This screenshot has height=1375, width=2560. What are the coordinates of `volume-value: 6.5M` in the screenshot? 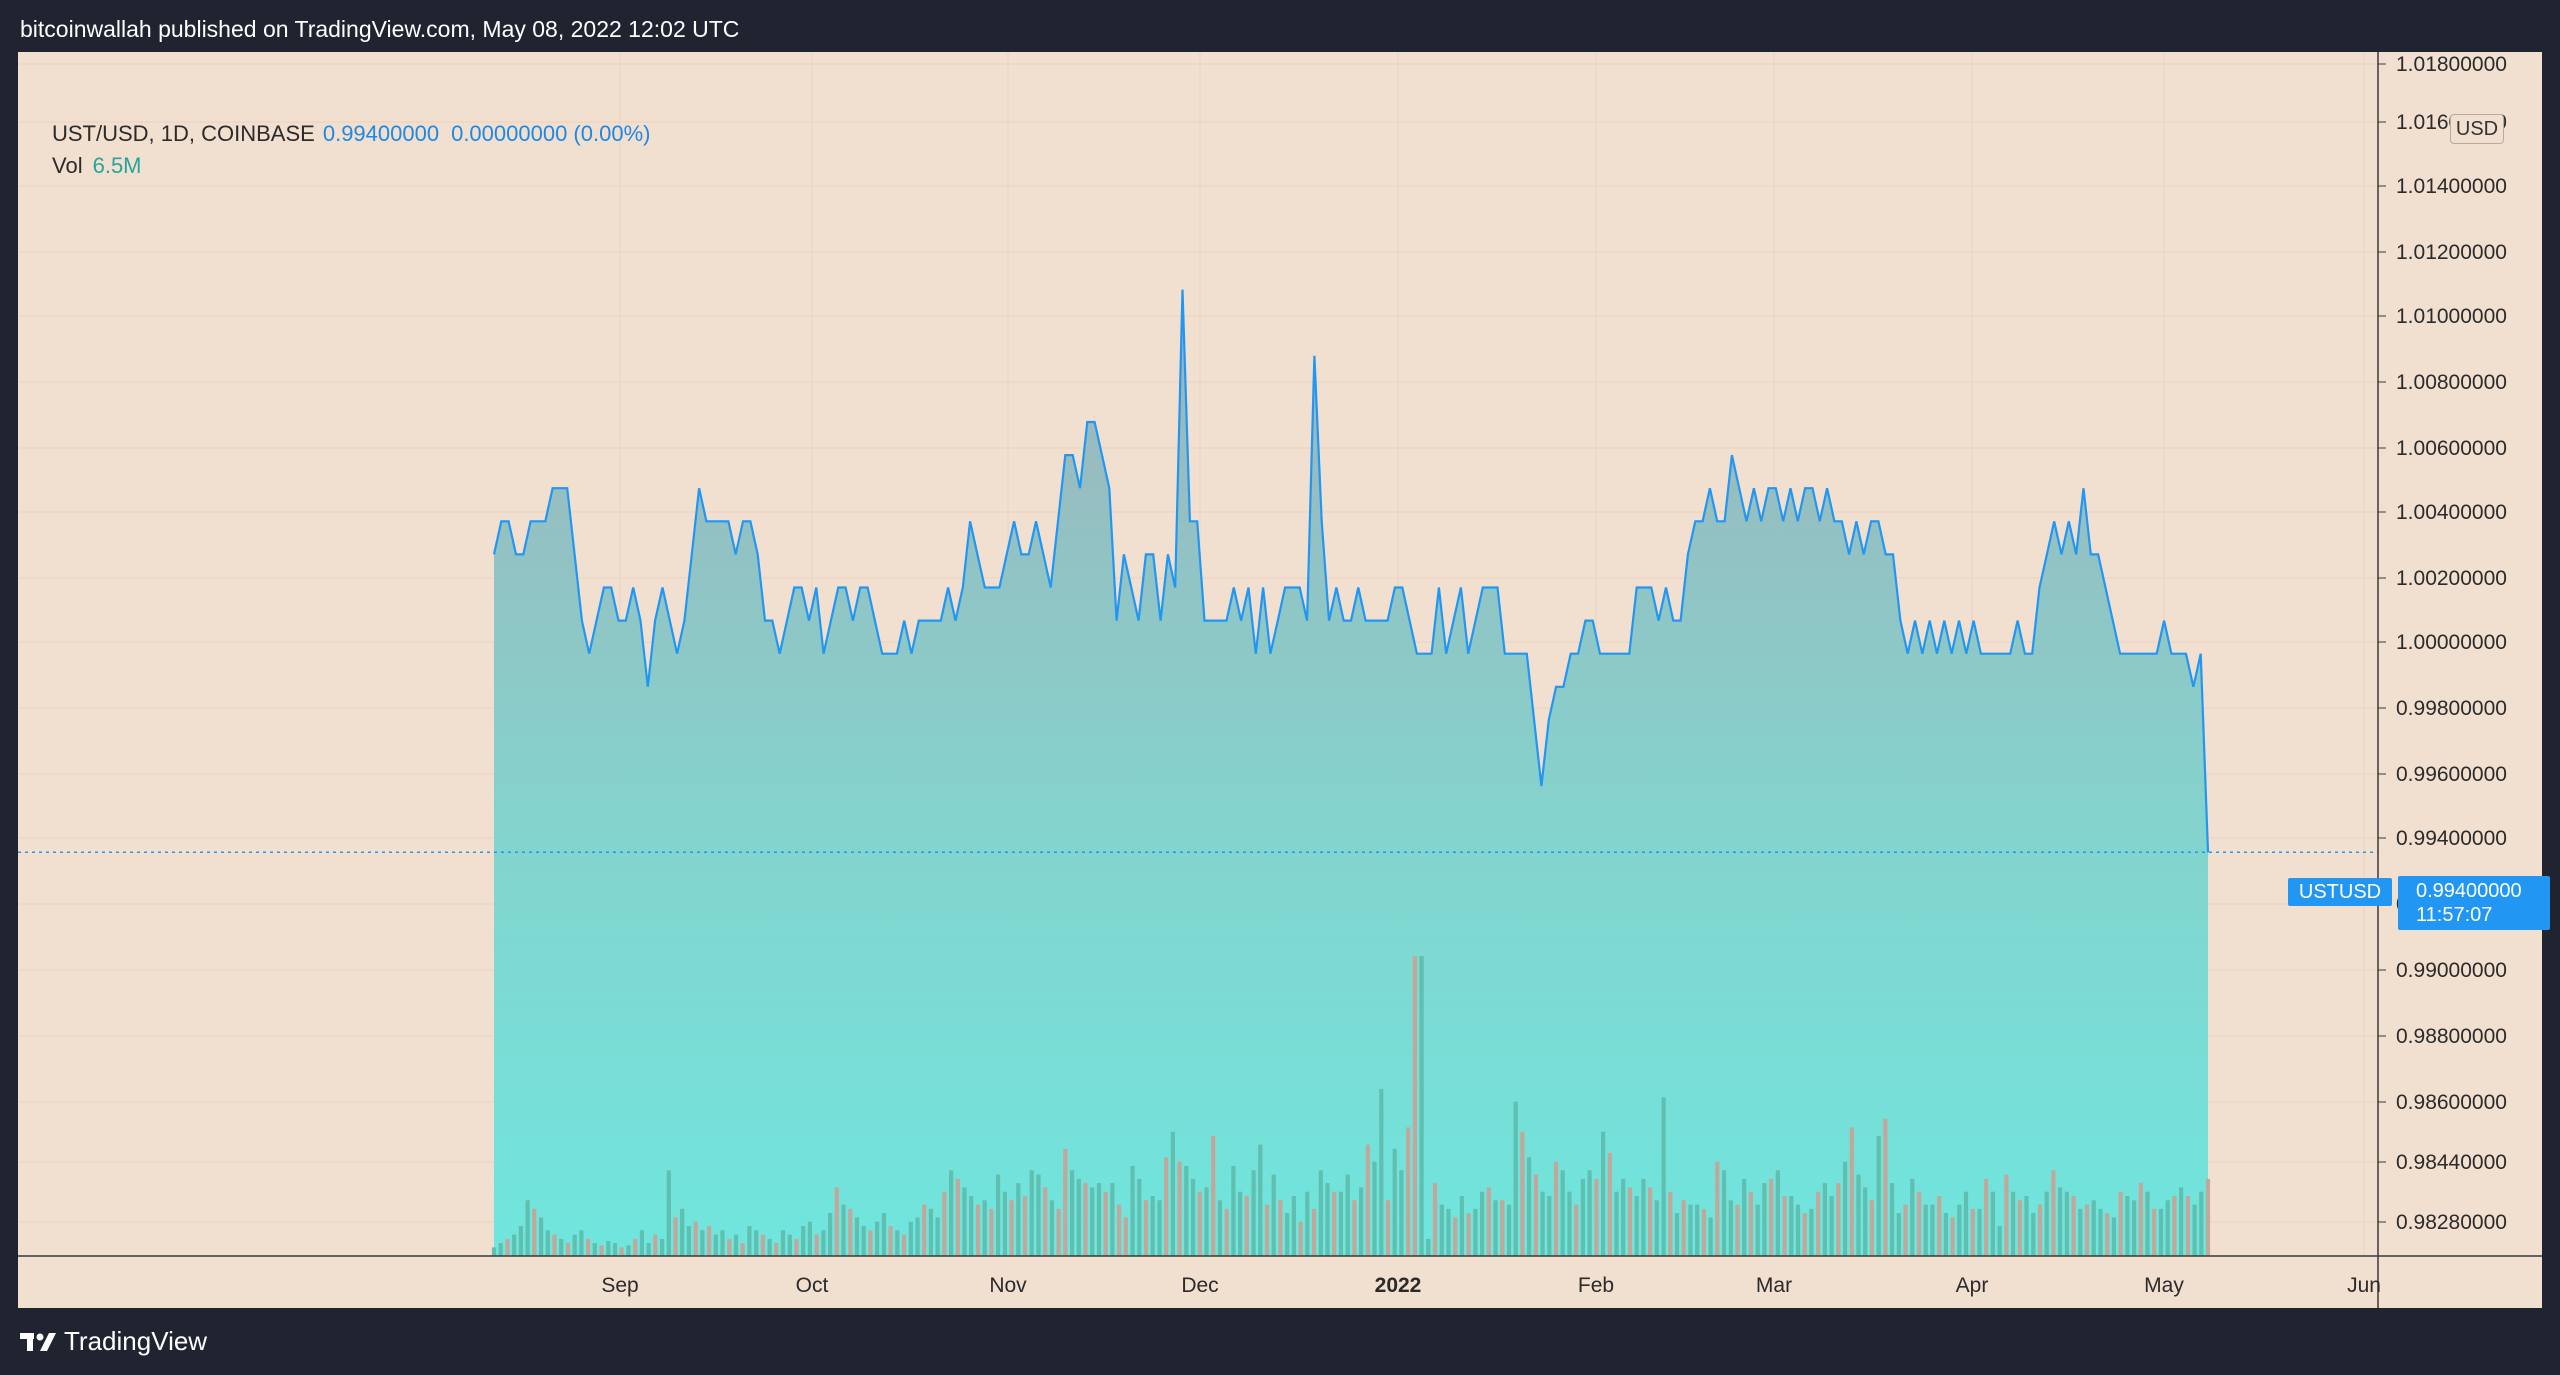 It's located at (117, 165).